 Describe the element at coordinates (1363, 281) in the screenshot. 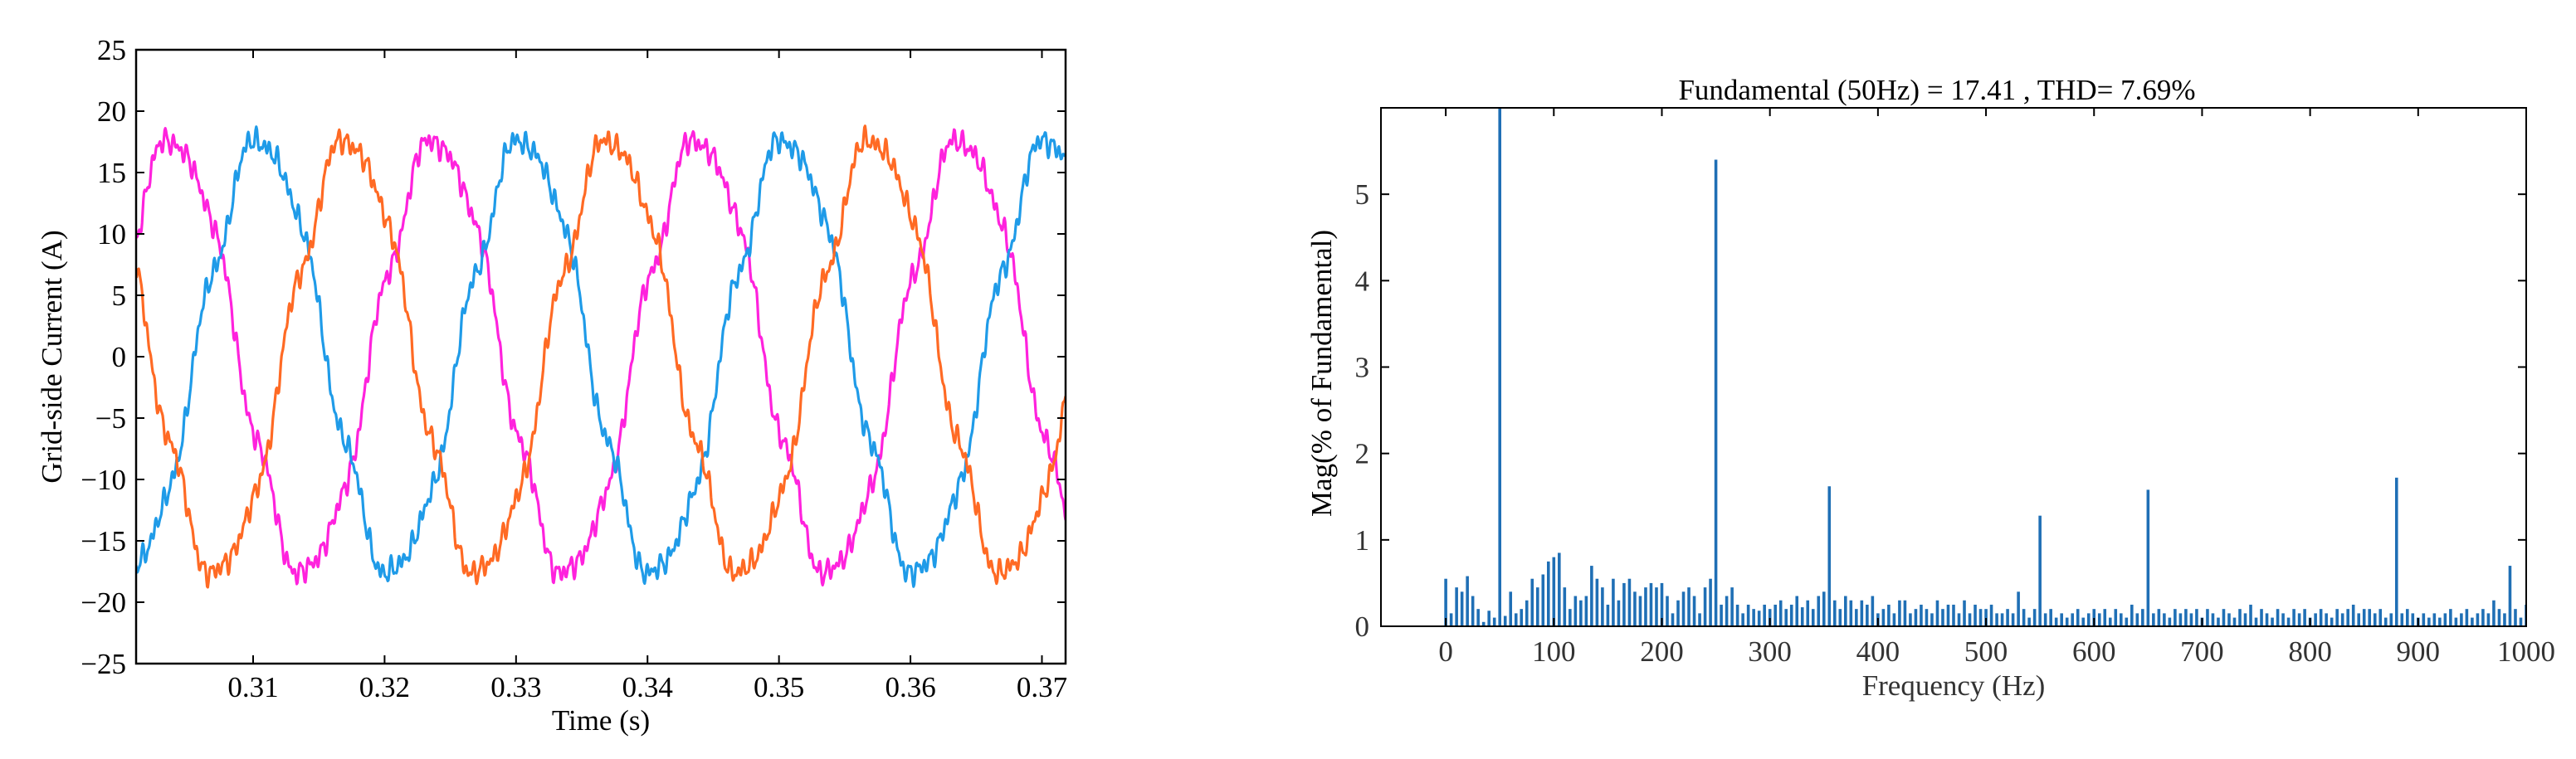

I see `fft-y-tick-label: 4` at that location.